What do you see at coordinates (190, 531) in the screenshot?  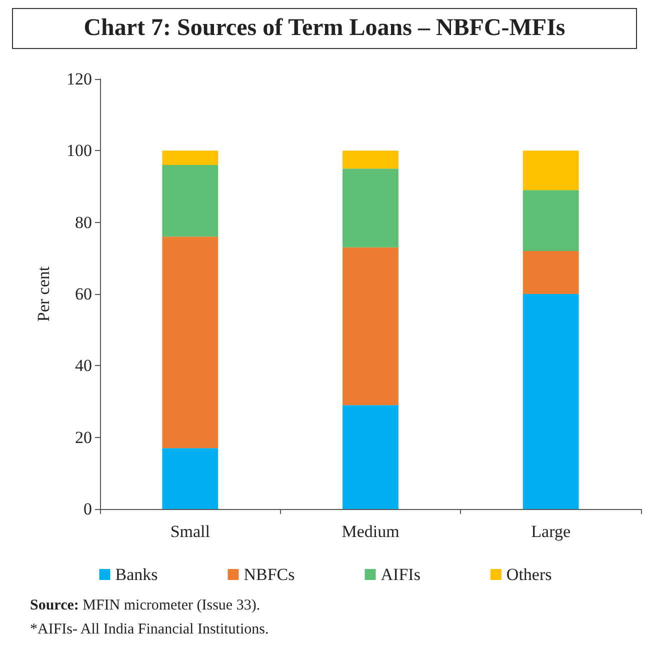 I see `x-tick-label: Small` at bounding box center [190, 531].